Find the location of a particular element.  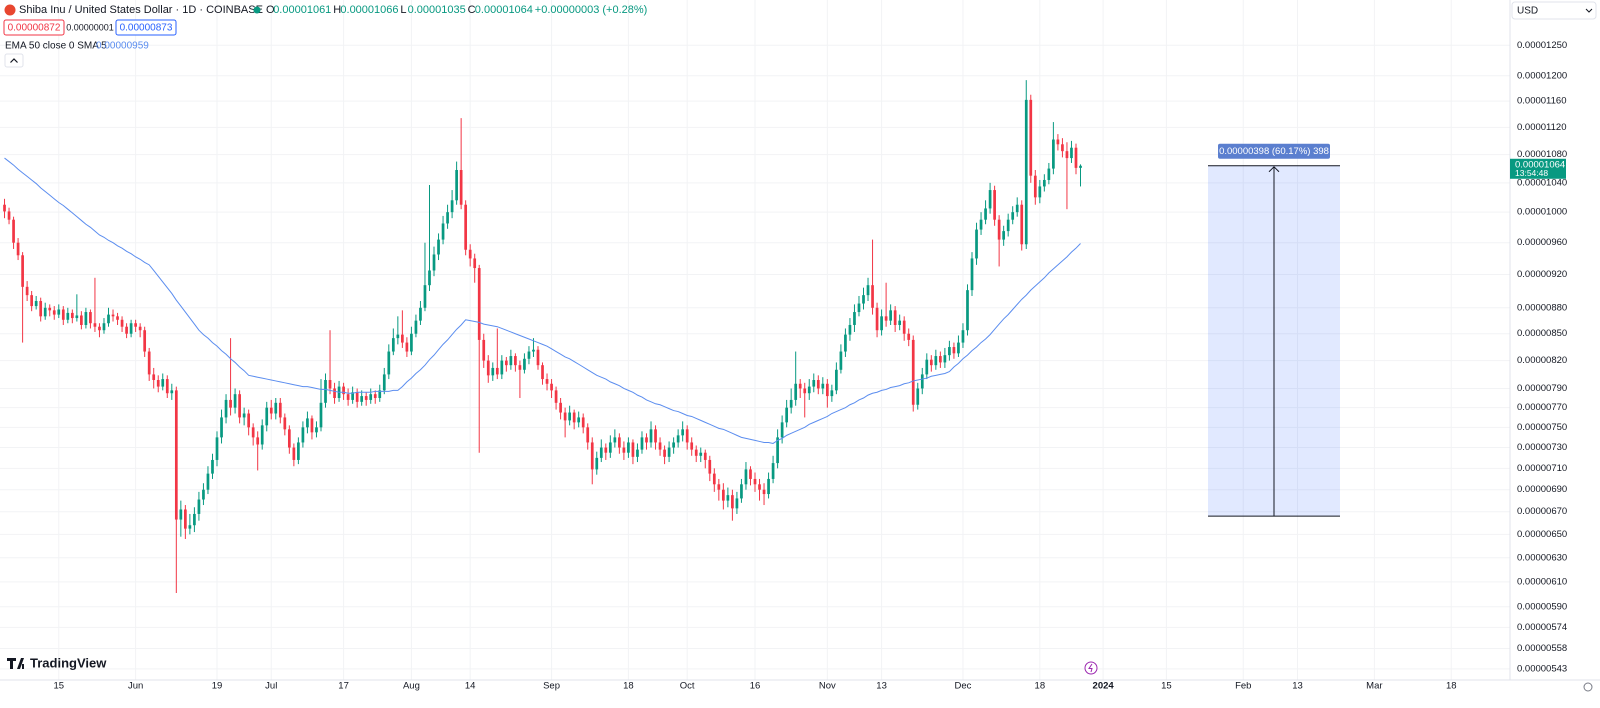

y-tick-label: 0.00000750 is located at coordinates (1542, 427).